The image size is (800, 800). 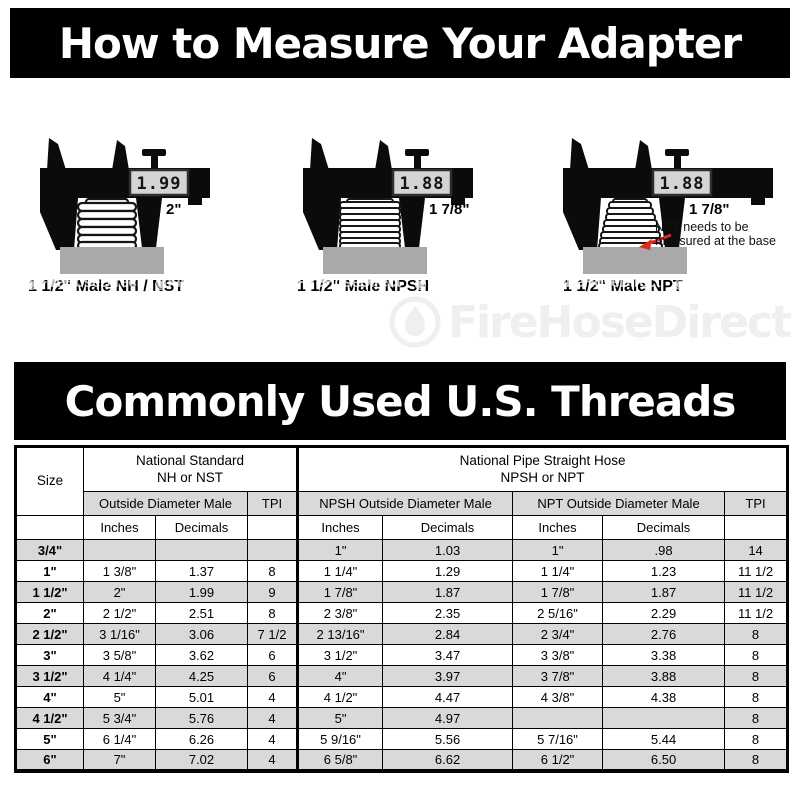 I want to click on table-cell: 4.25, so click(x=201, y=676).